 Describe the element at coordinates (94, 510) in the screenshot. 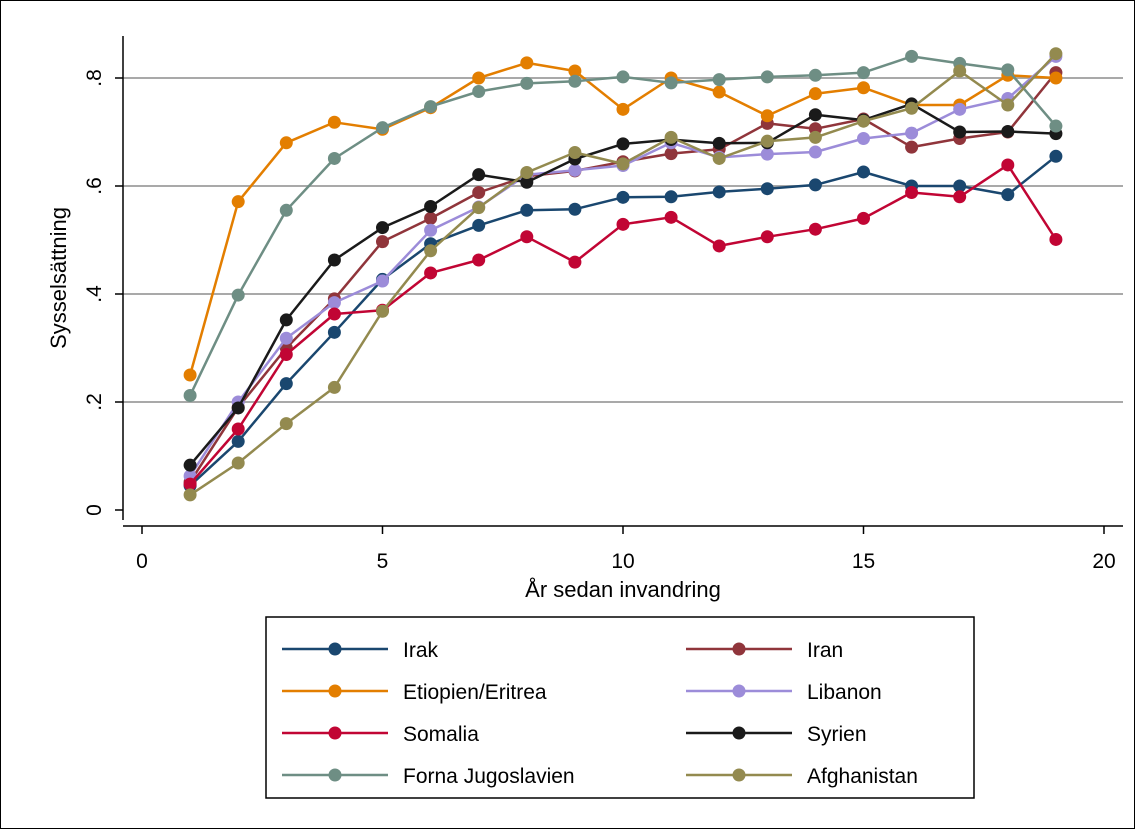

I see `y-tick-label: 0` at that location.